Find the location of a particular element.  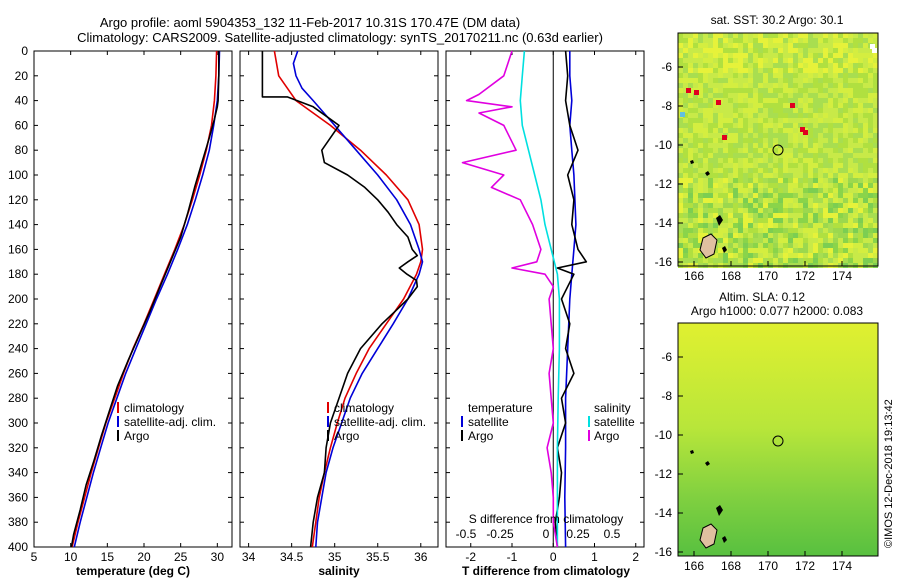

map-x-tick-label: 170 is located at coordinates (768, 566).